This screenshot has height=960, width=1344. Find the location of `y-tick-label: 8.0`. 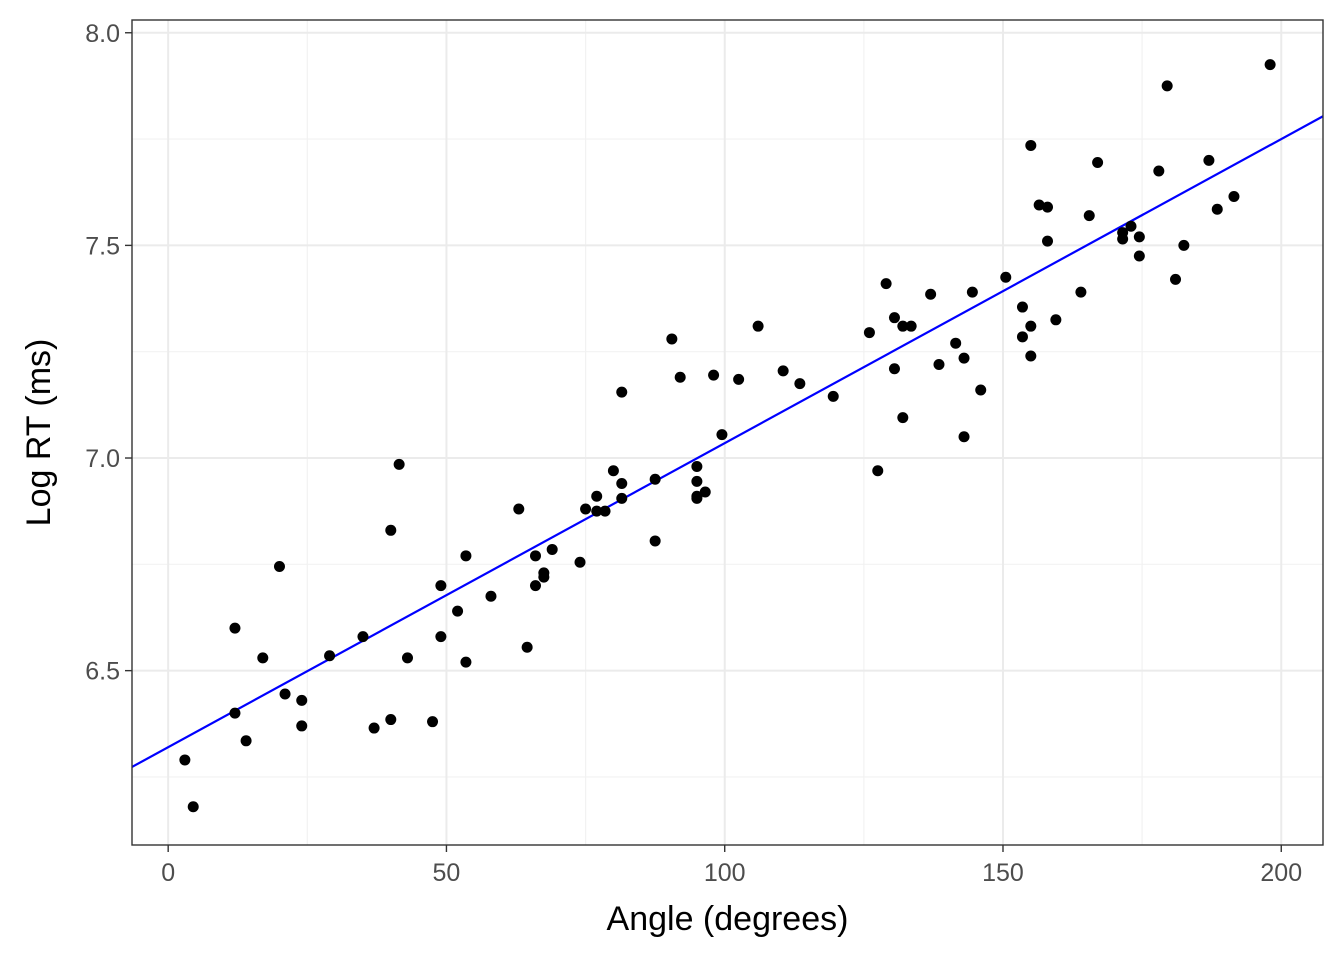

y-tick-label: 8.0 is located at coordinates (102, 34).